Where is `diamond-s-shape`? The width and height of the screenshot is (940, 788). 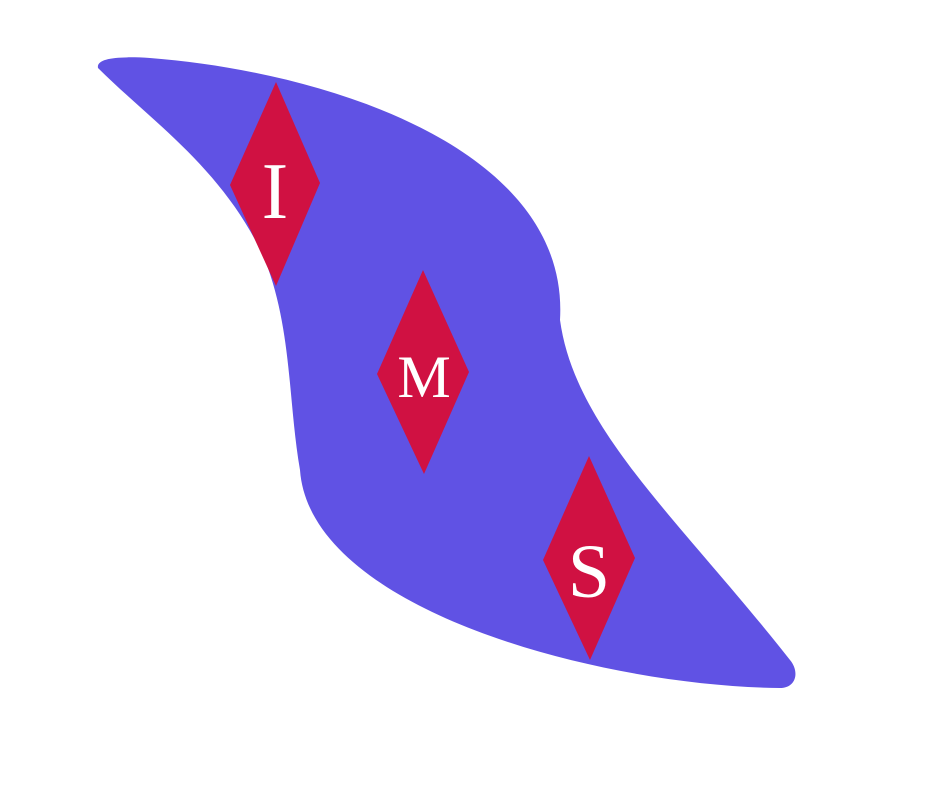 diamond-s-shape is located at coordinates (589, 558).